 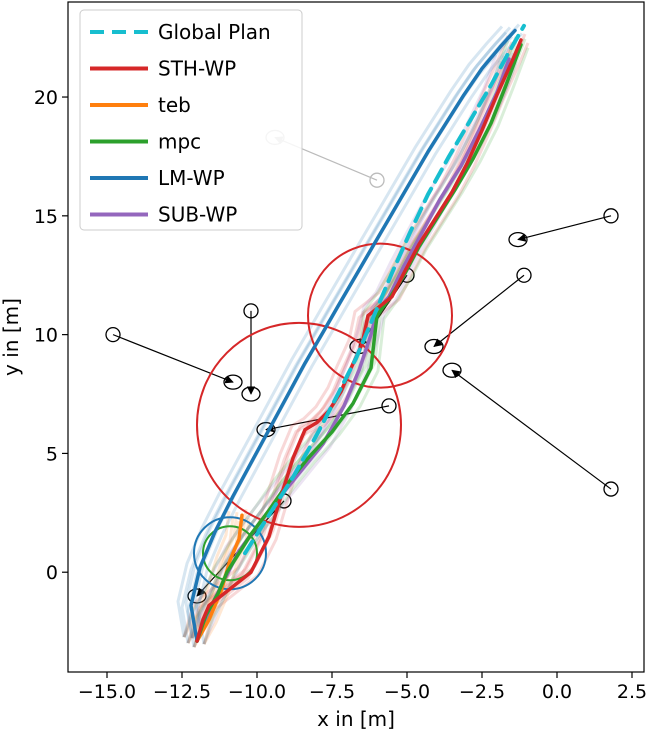 I want to click on y-axis: 0 5 10 15 20, so click(x=51, y=335).